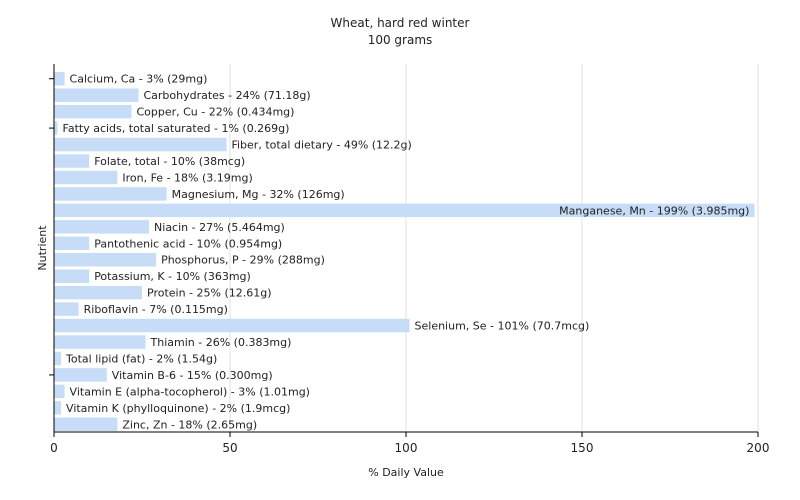  Describe the element at coordinates (229, 448) in the screenshot. I see `x-tick-label-1: 50` at that location.